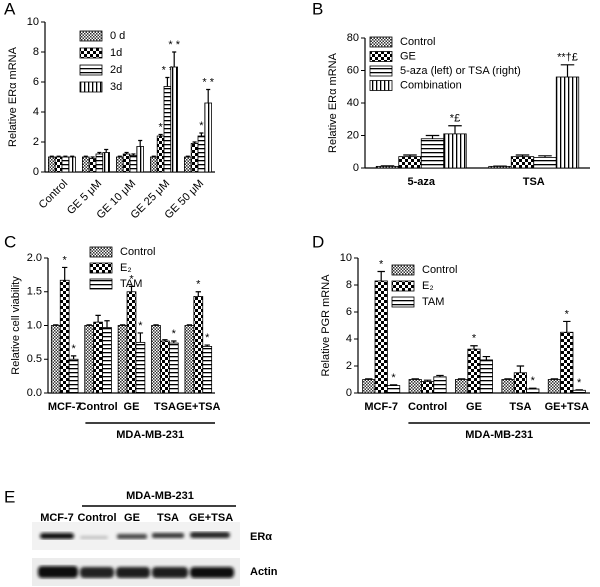 The image size is (600, 587). What do you see at coordinates (36, 142) in the screenshot?
I see `y-tick-label: 2` at bounding box center [36, 142].